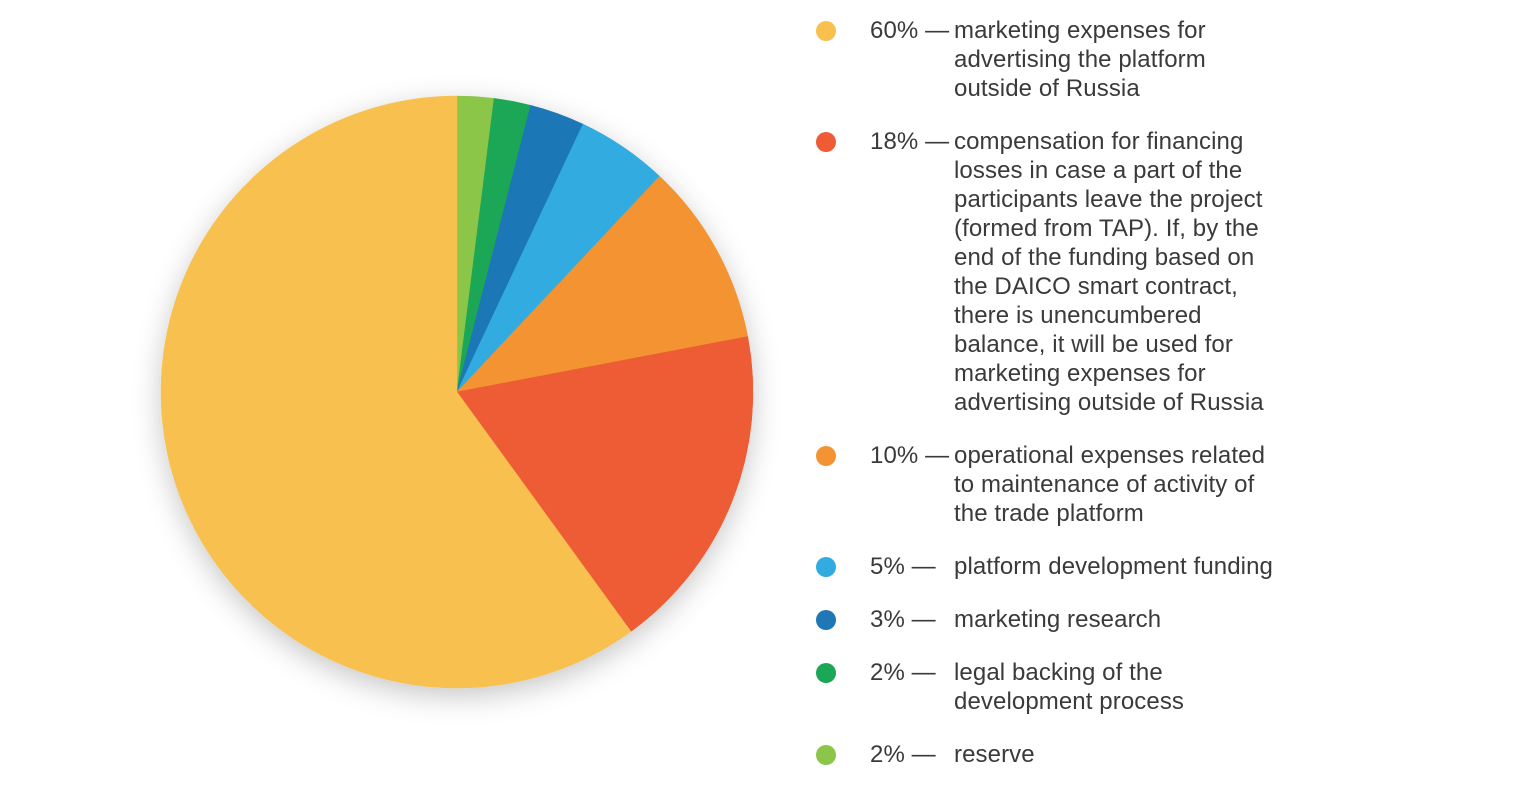 The image size is (1532, 793). Describe the element at coordinates (994, 754) in the screenshot. I see `legend-description: reserve` at that location.